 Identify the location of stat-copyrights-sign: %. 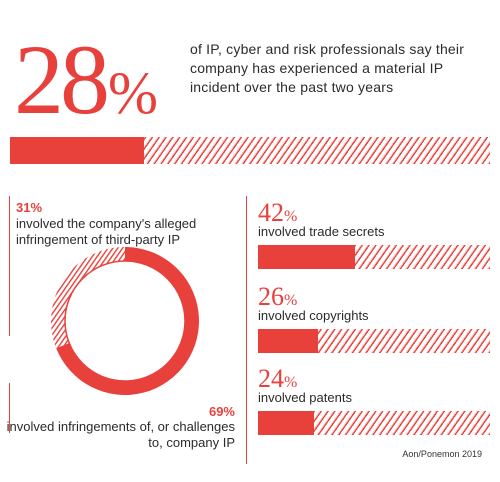
(291, 300).